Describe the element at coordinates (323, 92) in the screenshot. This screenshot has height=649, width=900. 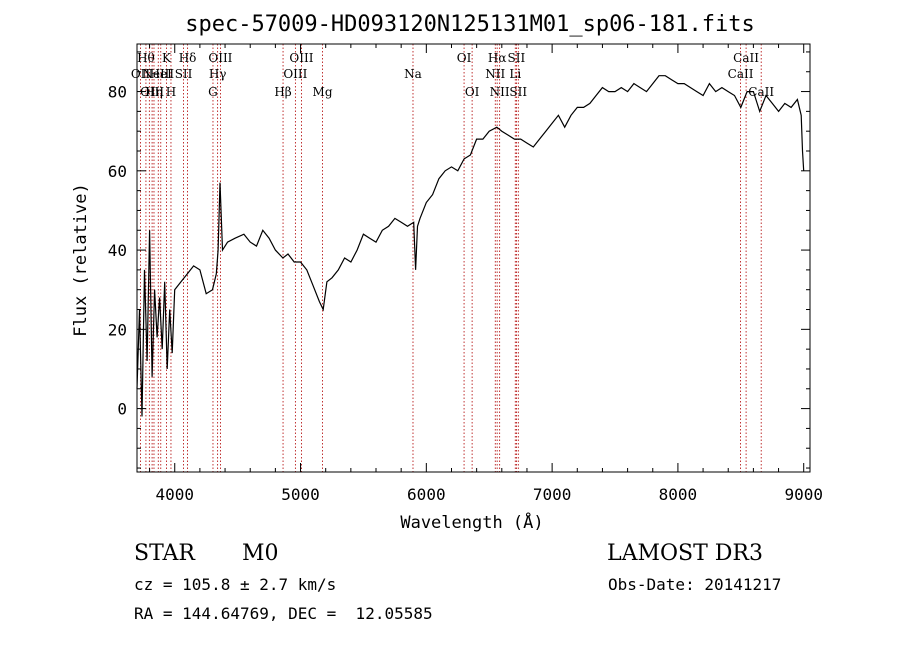
I see `spectral-line-label: Mg` at that location.